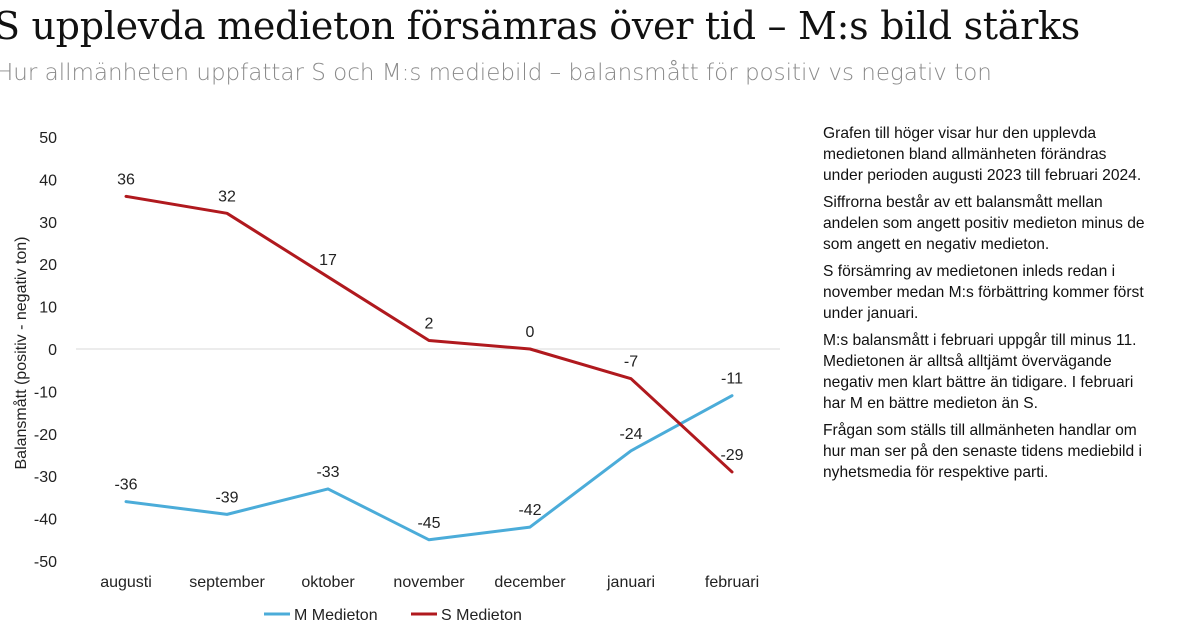 The height and width of the screenshot is (637, 1200). What do you see at coordinates (732, 582) in the screenshot?
I see `x-tick-label: februari` at bounding box center [732, 582].